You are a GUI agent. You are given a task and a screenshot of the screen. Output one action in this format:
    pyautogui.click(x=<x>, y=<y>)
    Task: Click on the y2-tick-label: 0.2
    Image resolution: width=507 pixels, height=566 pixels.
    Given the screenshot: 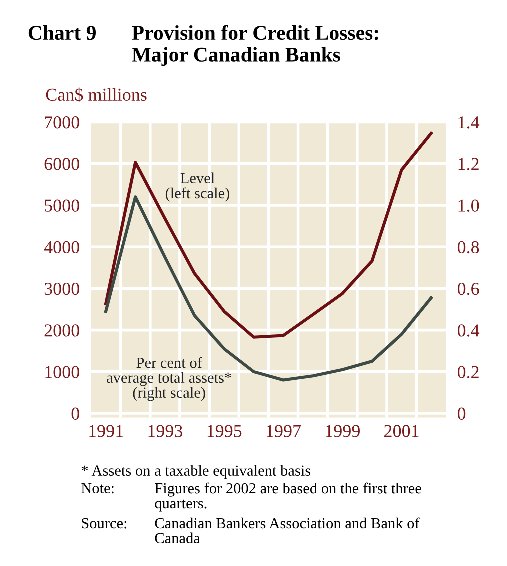 What is the action you would take?
    pyautogui.click(x=468, y=372)
    